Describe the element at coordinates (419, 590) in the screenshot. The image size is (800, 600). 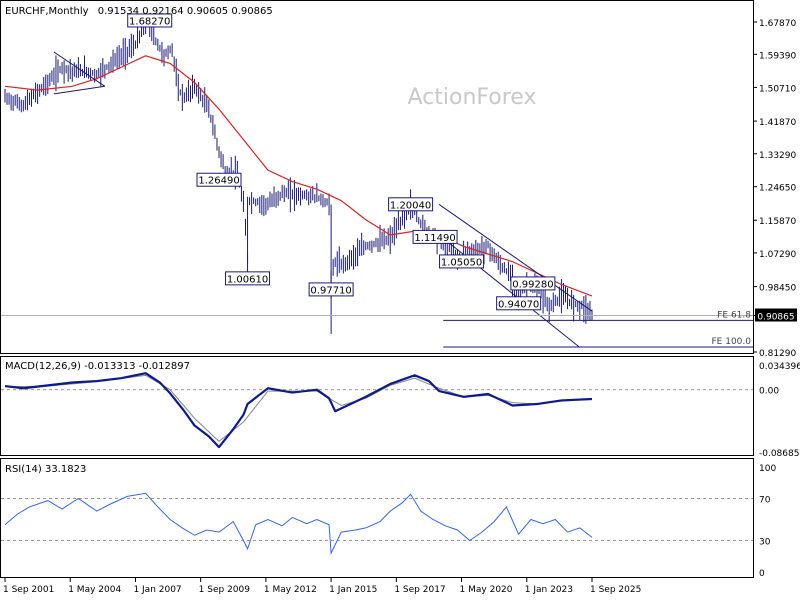
I see `x-tick-label: 1 Sep 2017` at that location.